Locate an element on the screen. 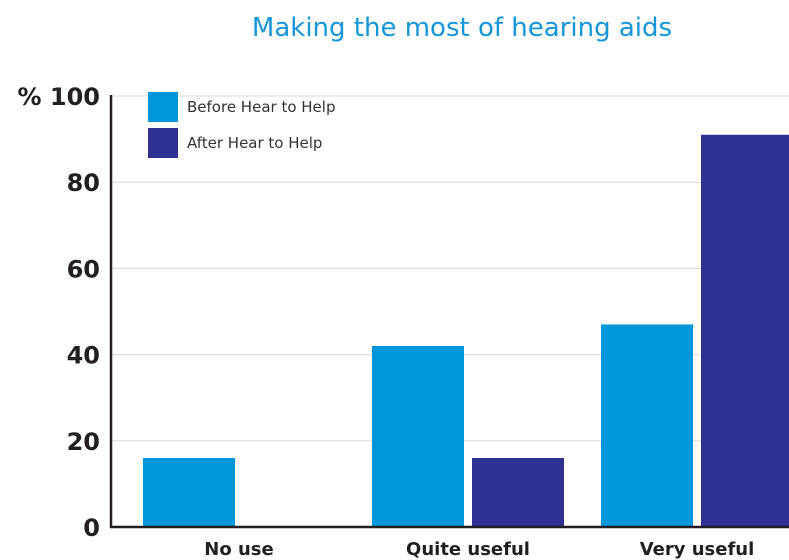 This screenshot has height=560, width=789. legend-label-2: After Hear to Help is located at coordinates (254, 143).